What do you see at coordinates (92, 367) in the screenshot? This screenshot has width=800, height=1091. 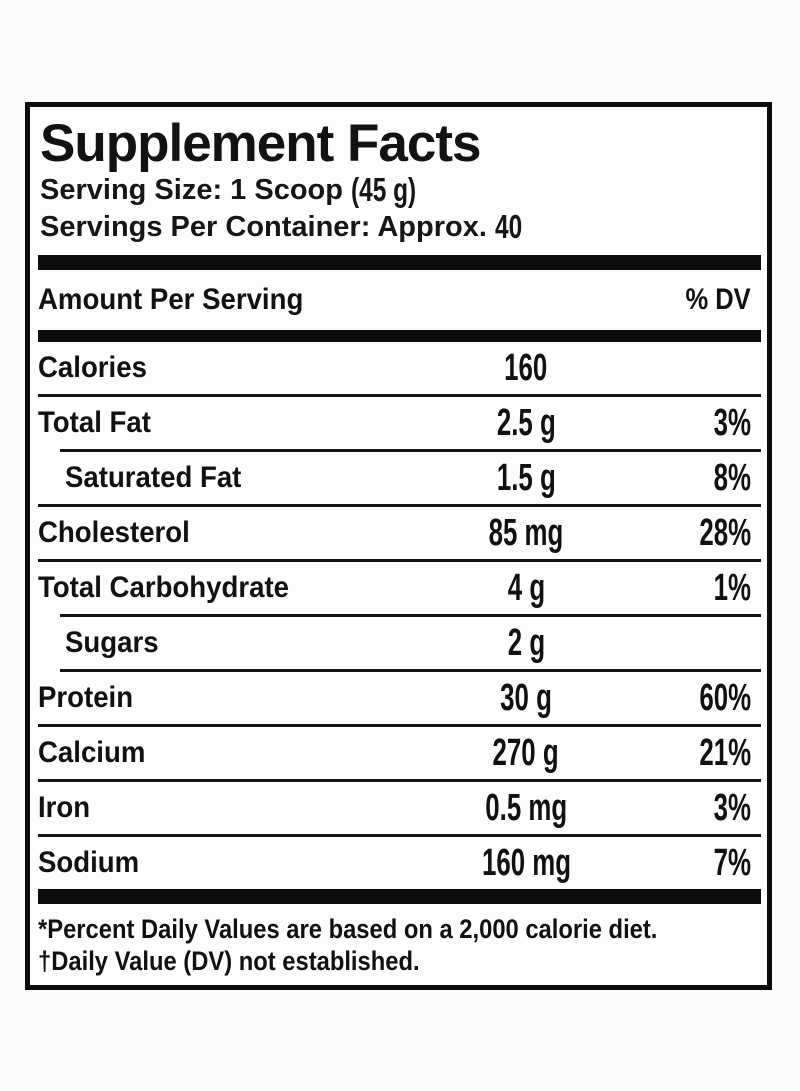 I see `nutrient-name: Calories` at bounding box center [92, 367].